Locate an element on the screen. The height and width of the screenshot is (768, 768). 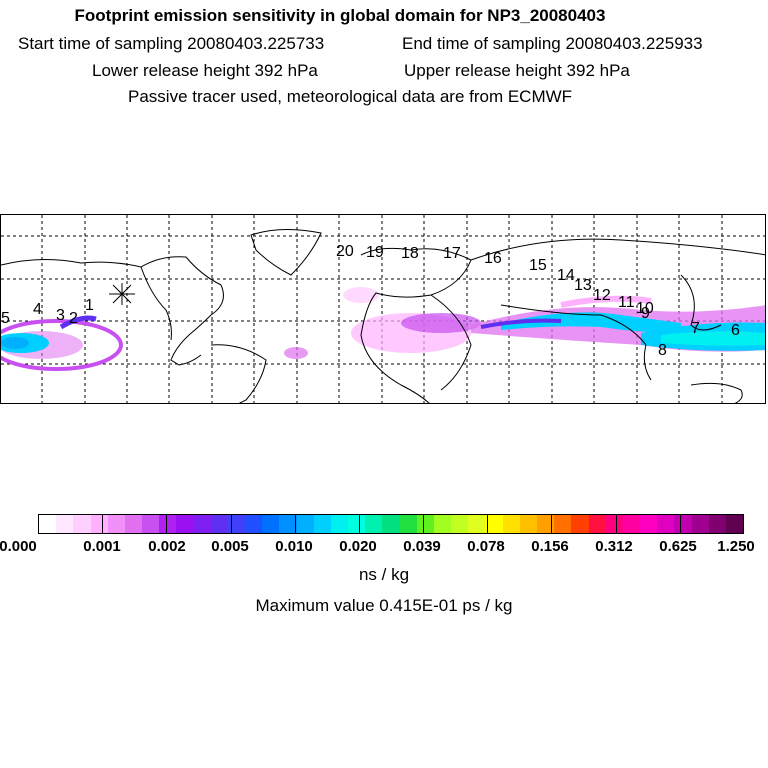
colorbar-tick: 0.005 is located at coordinates (230, 546).